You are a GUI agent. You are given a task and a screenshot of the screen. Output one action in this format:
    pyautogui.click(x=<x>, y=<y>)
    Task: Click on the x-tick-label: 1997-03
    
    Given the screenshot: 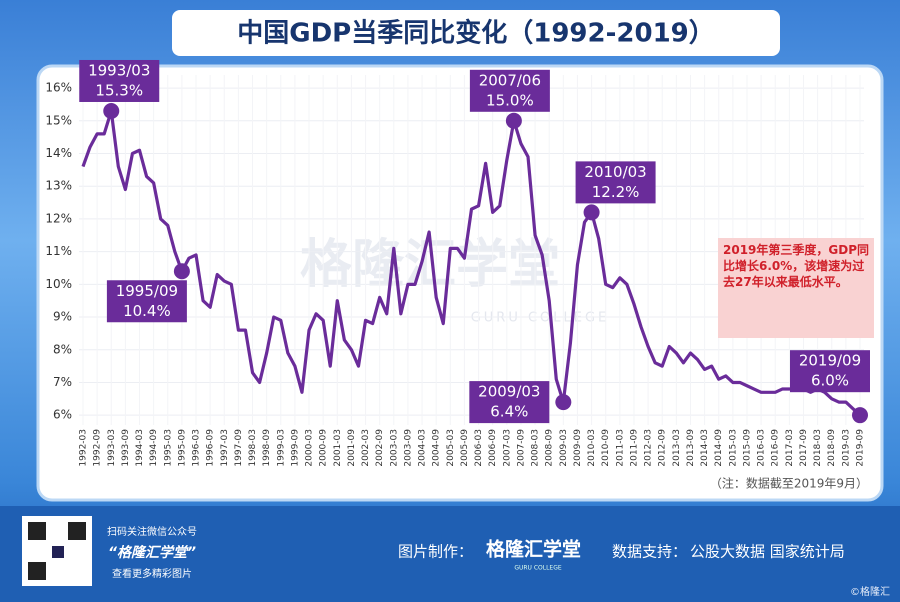 What is the action you would take?
    pyautogui.click(x=225, y=448)
    